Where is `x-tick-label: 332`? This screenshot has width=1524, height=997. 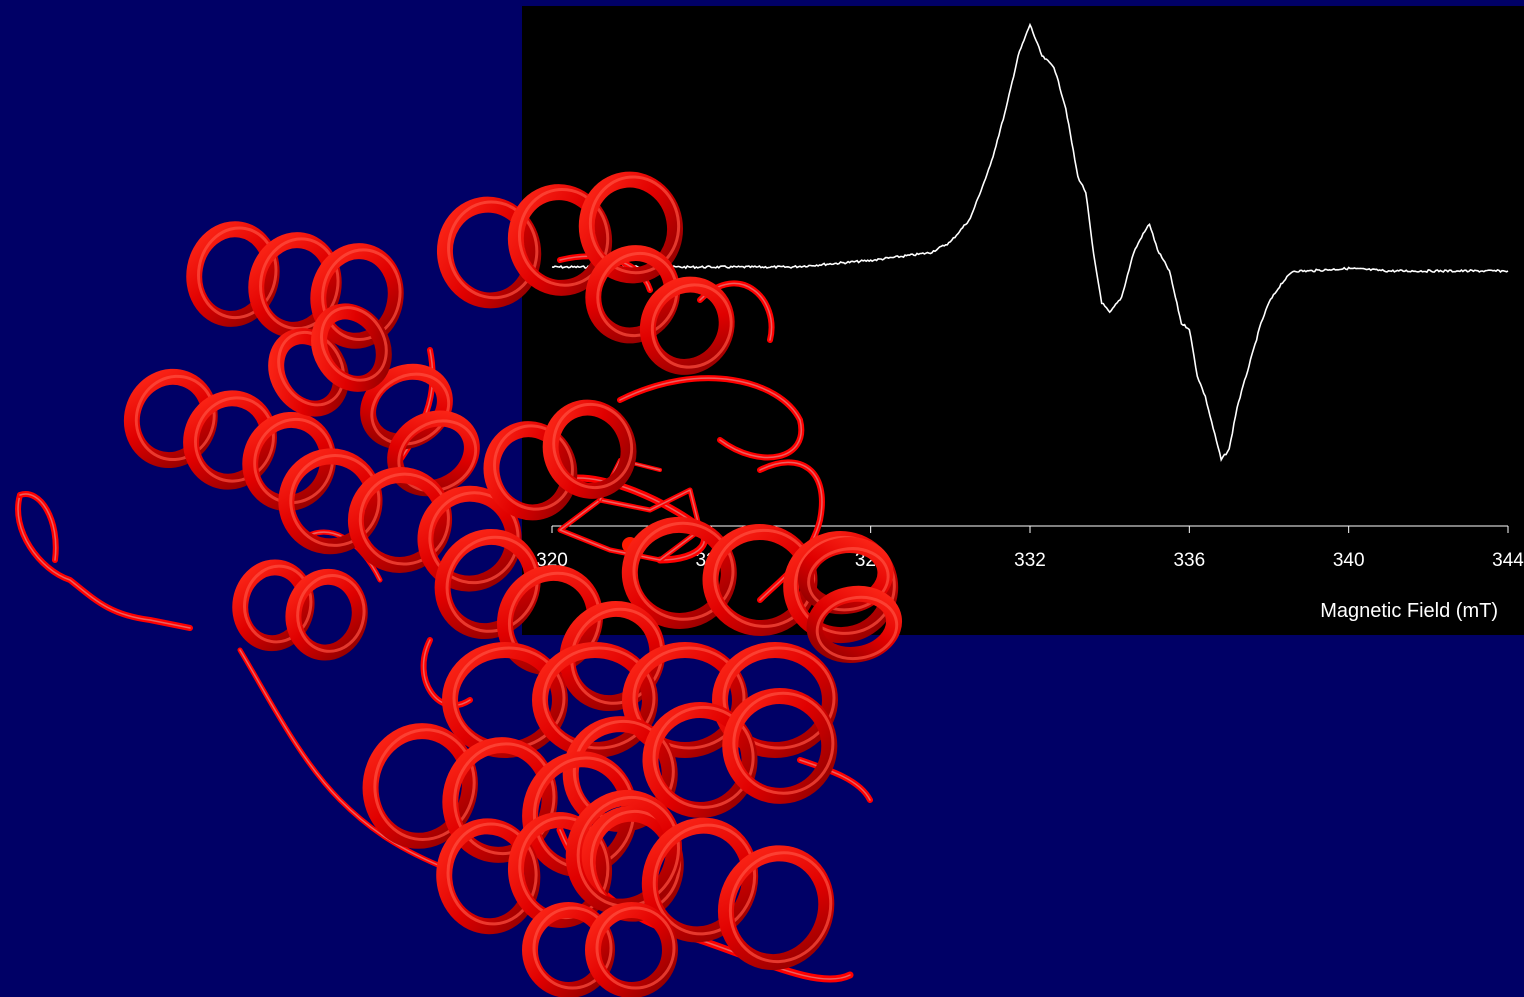 x-tick-label: 332 is located at coordinates (1030, 560).